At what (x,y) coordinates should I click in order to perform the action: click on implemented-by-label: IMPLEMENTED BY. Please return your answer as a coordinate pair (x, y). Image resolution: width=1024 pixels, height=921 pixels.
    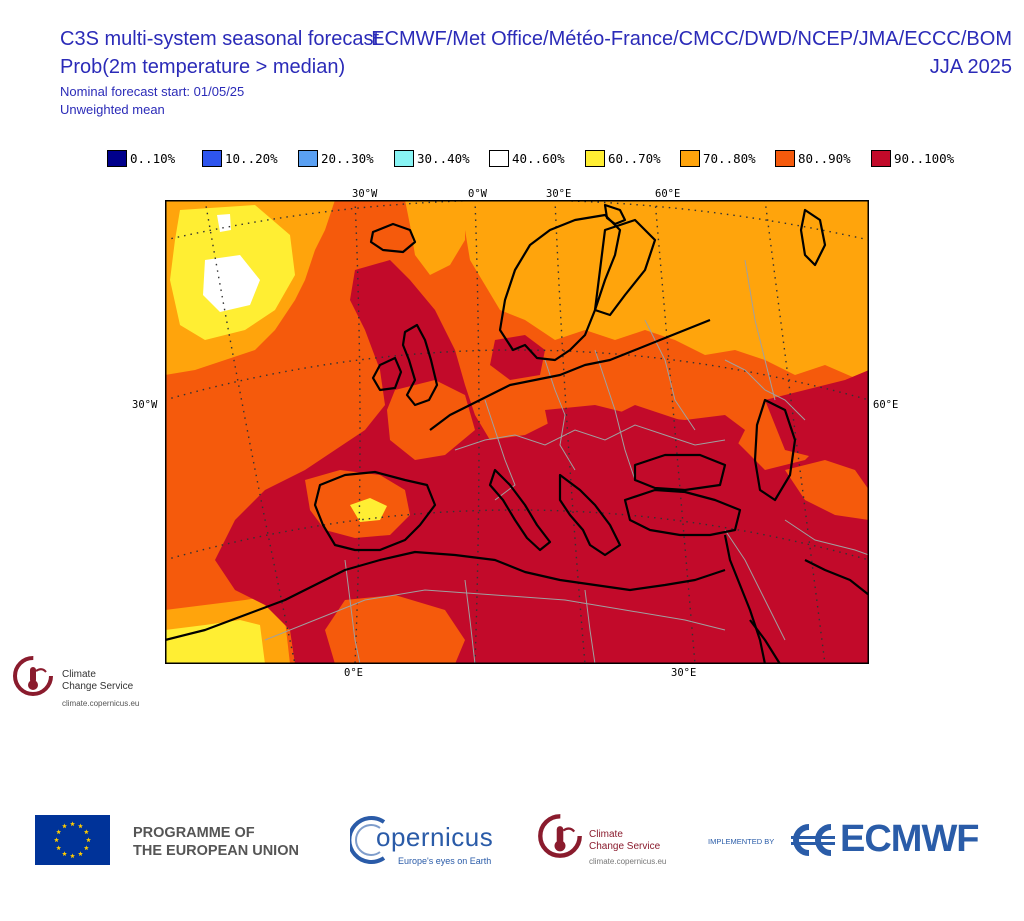
    Looking at the image, I should click on (741, 841).